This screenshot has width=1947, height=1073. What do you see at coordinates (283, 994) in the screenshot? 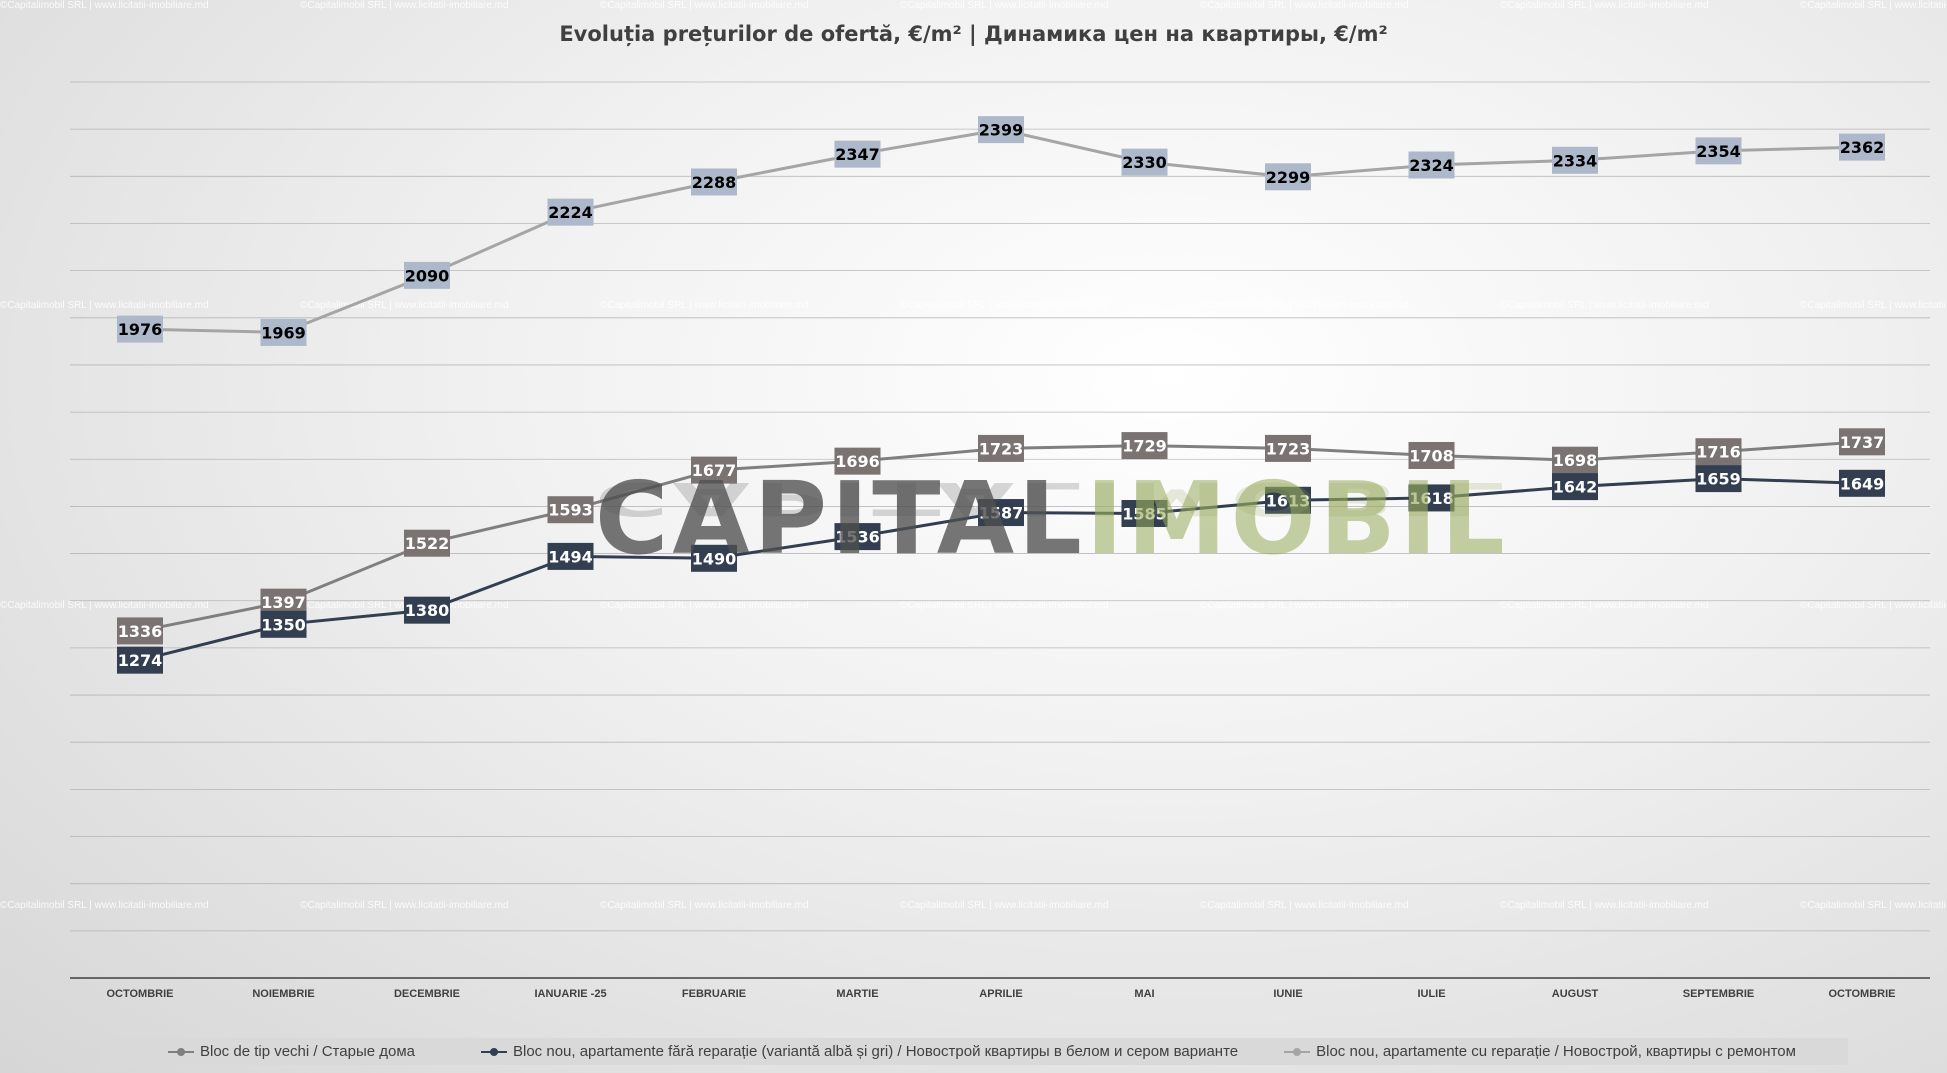
I see `x-tick-label: NOIEMBRIE` at bounding box center [283, 994].